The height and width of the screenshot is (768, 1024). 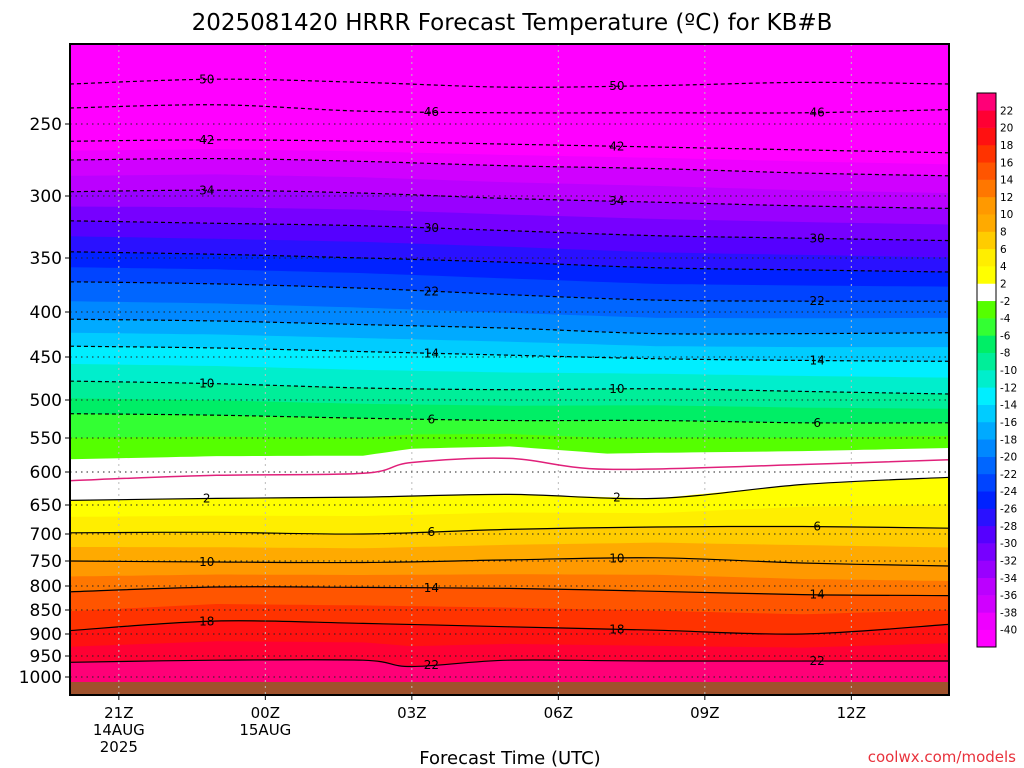 What do you see at coordinates (46, 611) in the screenshot?
I see `y-tick-label: 850` at bounding box center [46, 611].